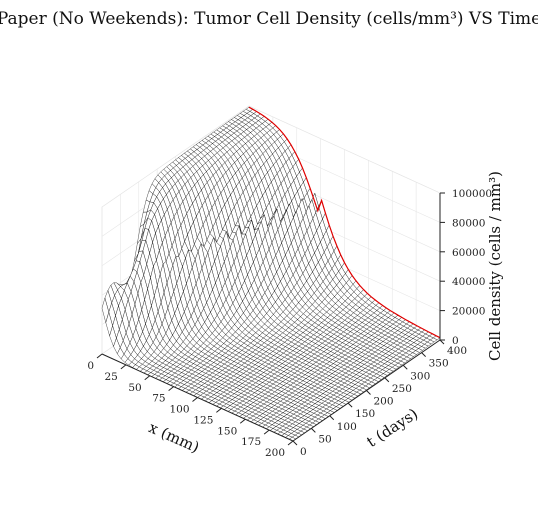 The image size is (538, 523). What do you see at coordinates (472, 194) in the screenshot?
I see `z-tick-label: 100000` at bounding box center [472, 194].